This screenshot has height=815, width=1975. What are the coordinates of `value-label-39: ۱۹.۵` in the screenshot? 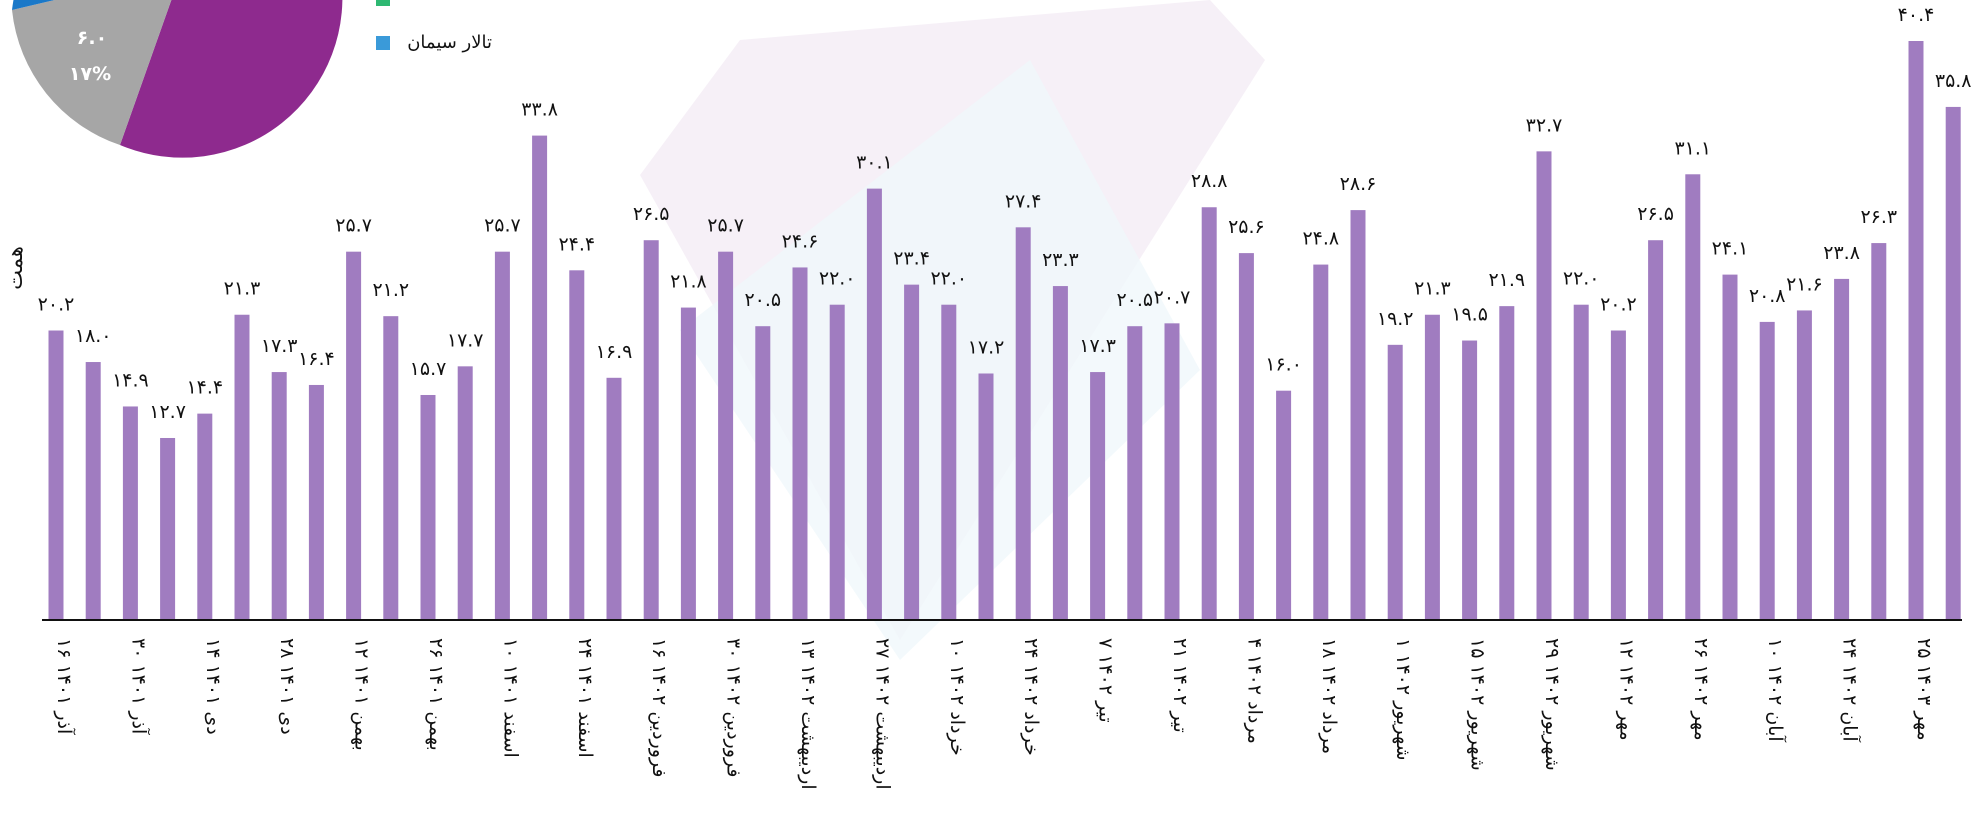 It's located at (1469, 315).